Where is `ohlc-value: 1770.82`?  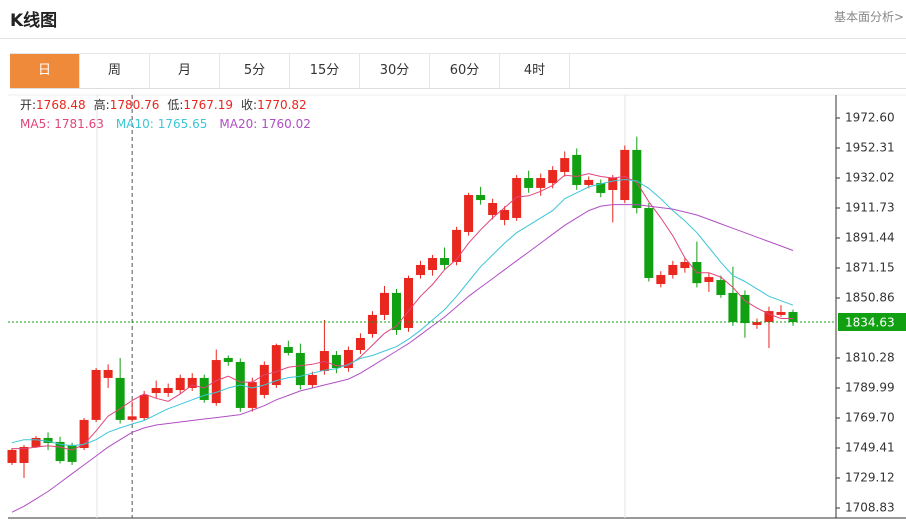 ohlc-value: 1770.82 is located at coordinates (282, 105).